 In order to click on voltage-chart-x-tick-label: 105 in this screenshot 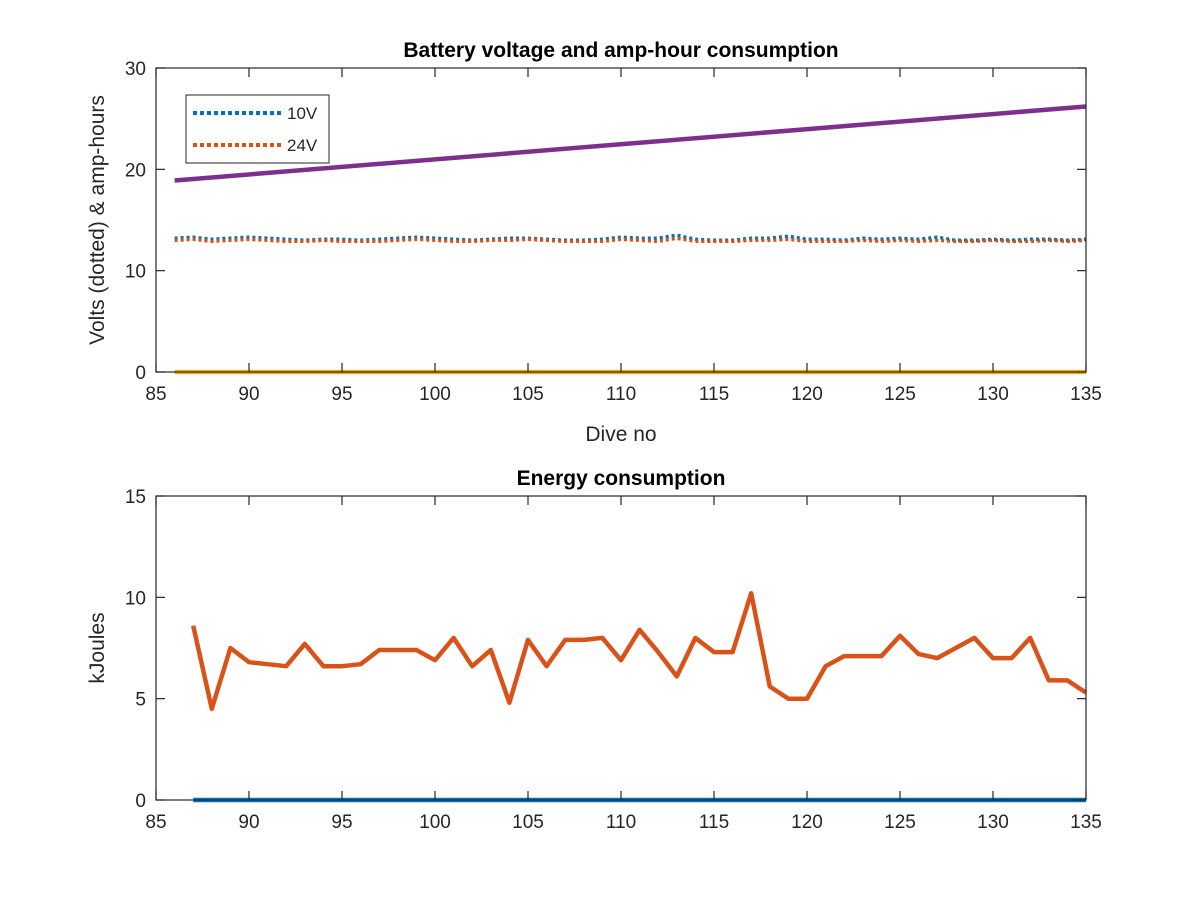, I will do `click(528, 394)`.